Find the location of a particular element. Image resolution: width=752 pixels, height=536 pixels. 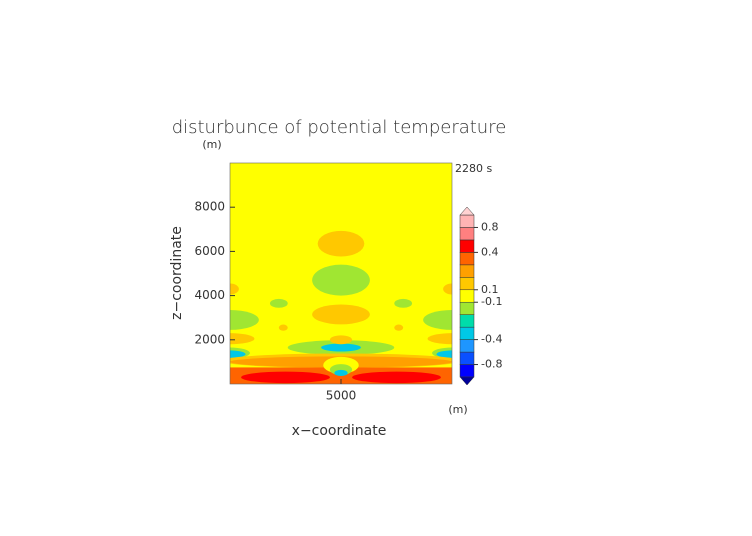

colorbar-tick-label: -0.8 is located at coordinates (491, 364).